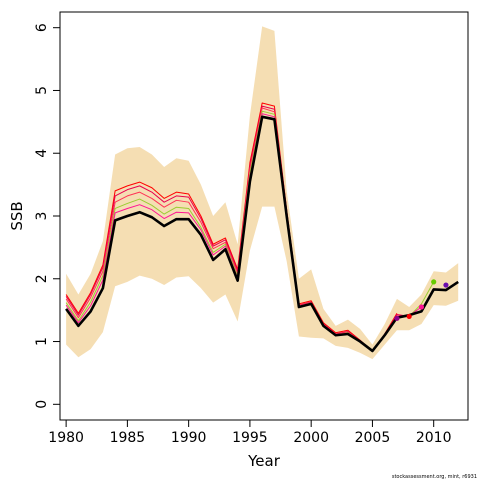 Image resolution: width=480 pixels, height=480 pixels. What do you see at coordinates (42, 404) in the screenshot?
I see `y-tick-label-0: 0` at bounding box center [42, 404].